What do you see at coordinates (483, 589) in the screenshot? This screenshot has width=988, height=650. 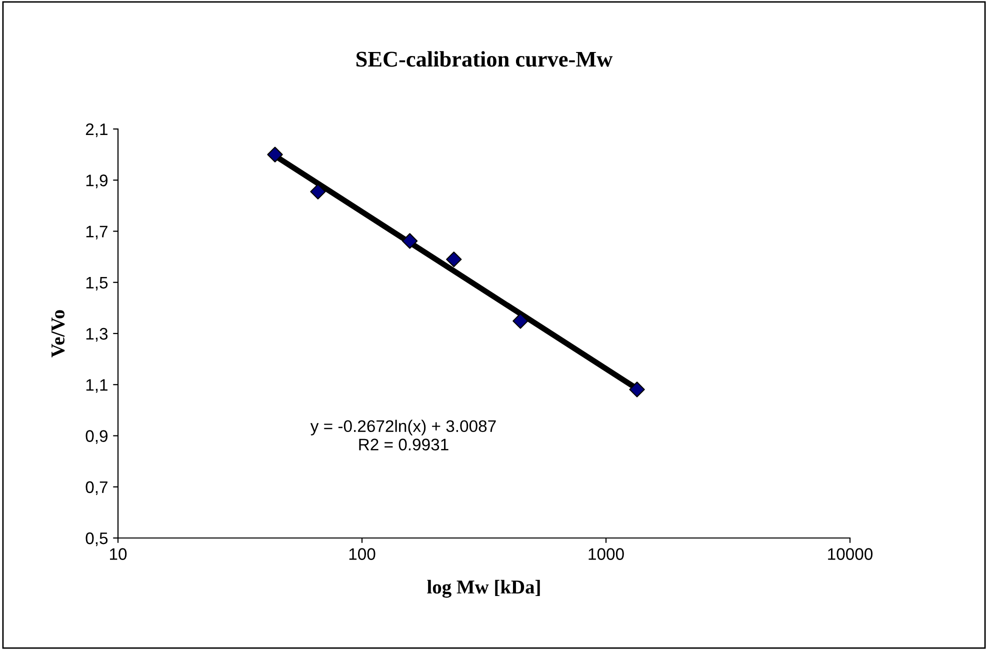 I see `x-axis-title: log Mw [kDa]` at bounding box center [483, 589].